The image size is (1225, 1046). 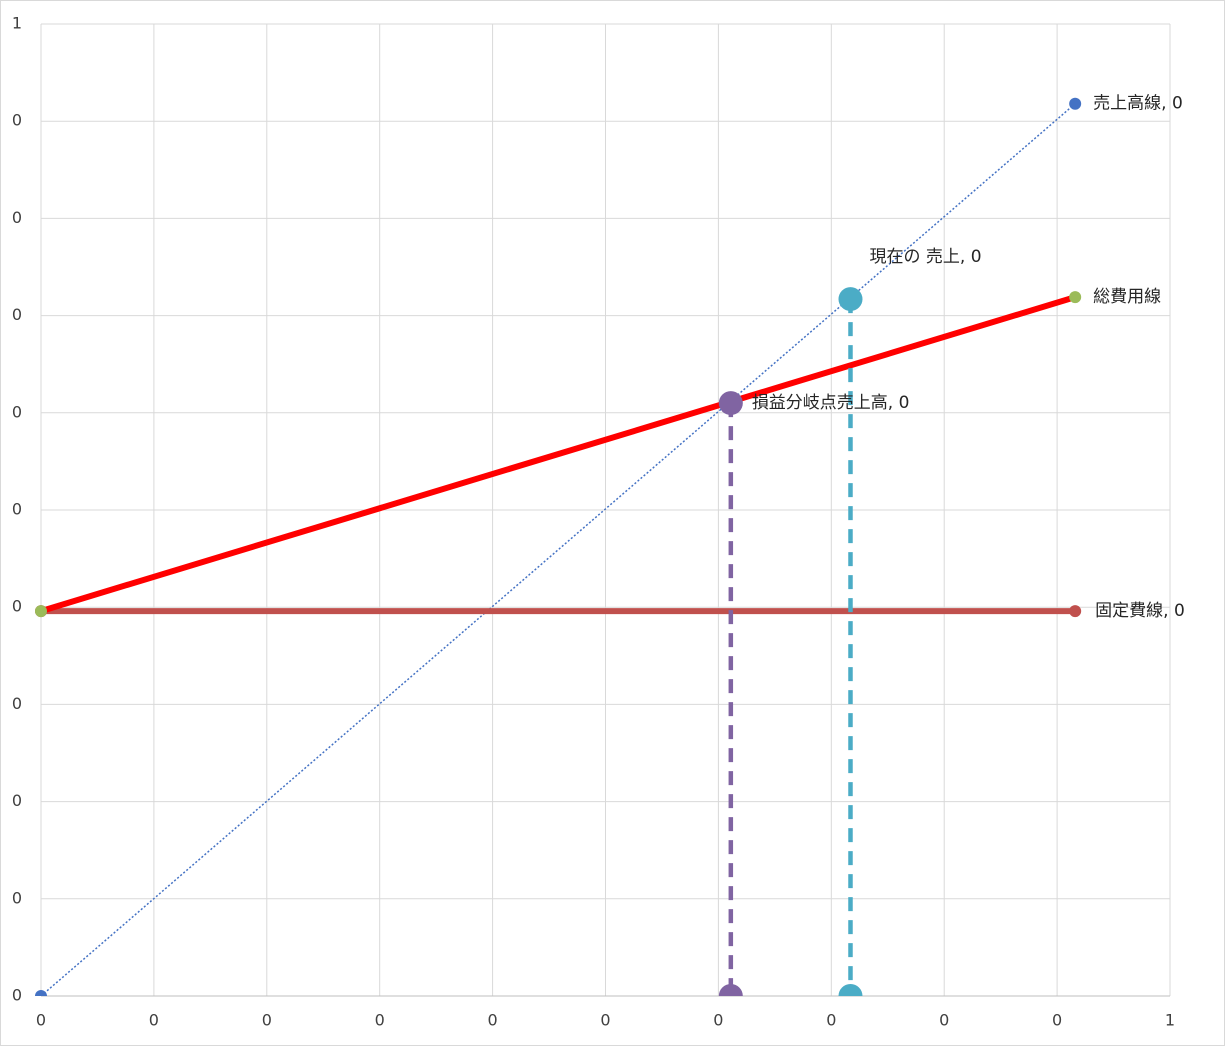 I want to click on data-label: 固定費線, 0, so click(x=1140, y=611).